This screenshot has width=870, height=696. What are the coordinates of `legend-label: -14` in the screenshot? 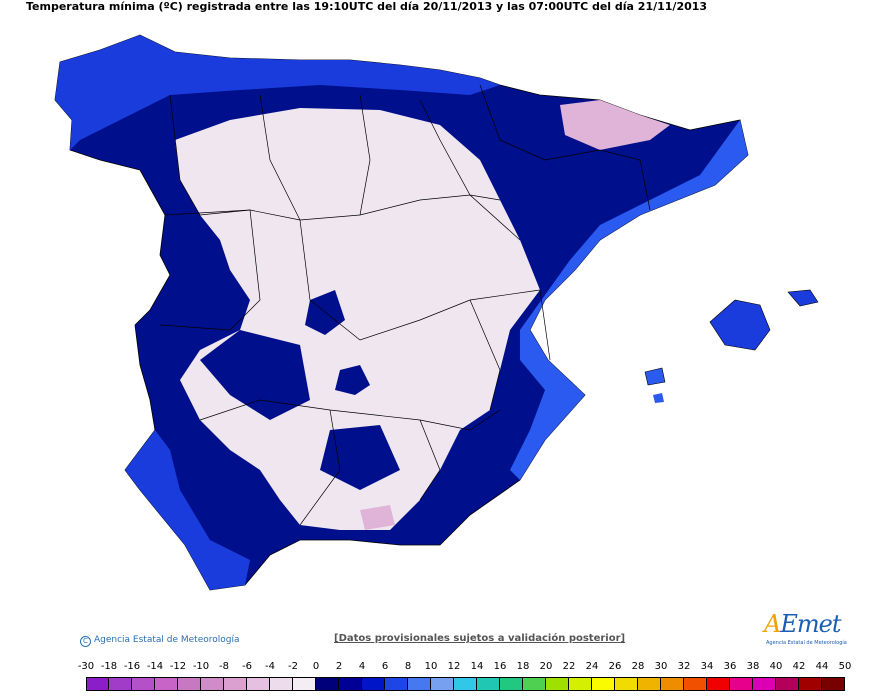 It's located at (155, 666).